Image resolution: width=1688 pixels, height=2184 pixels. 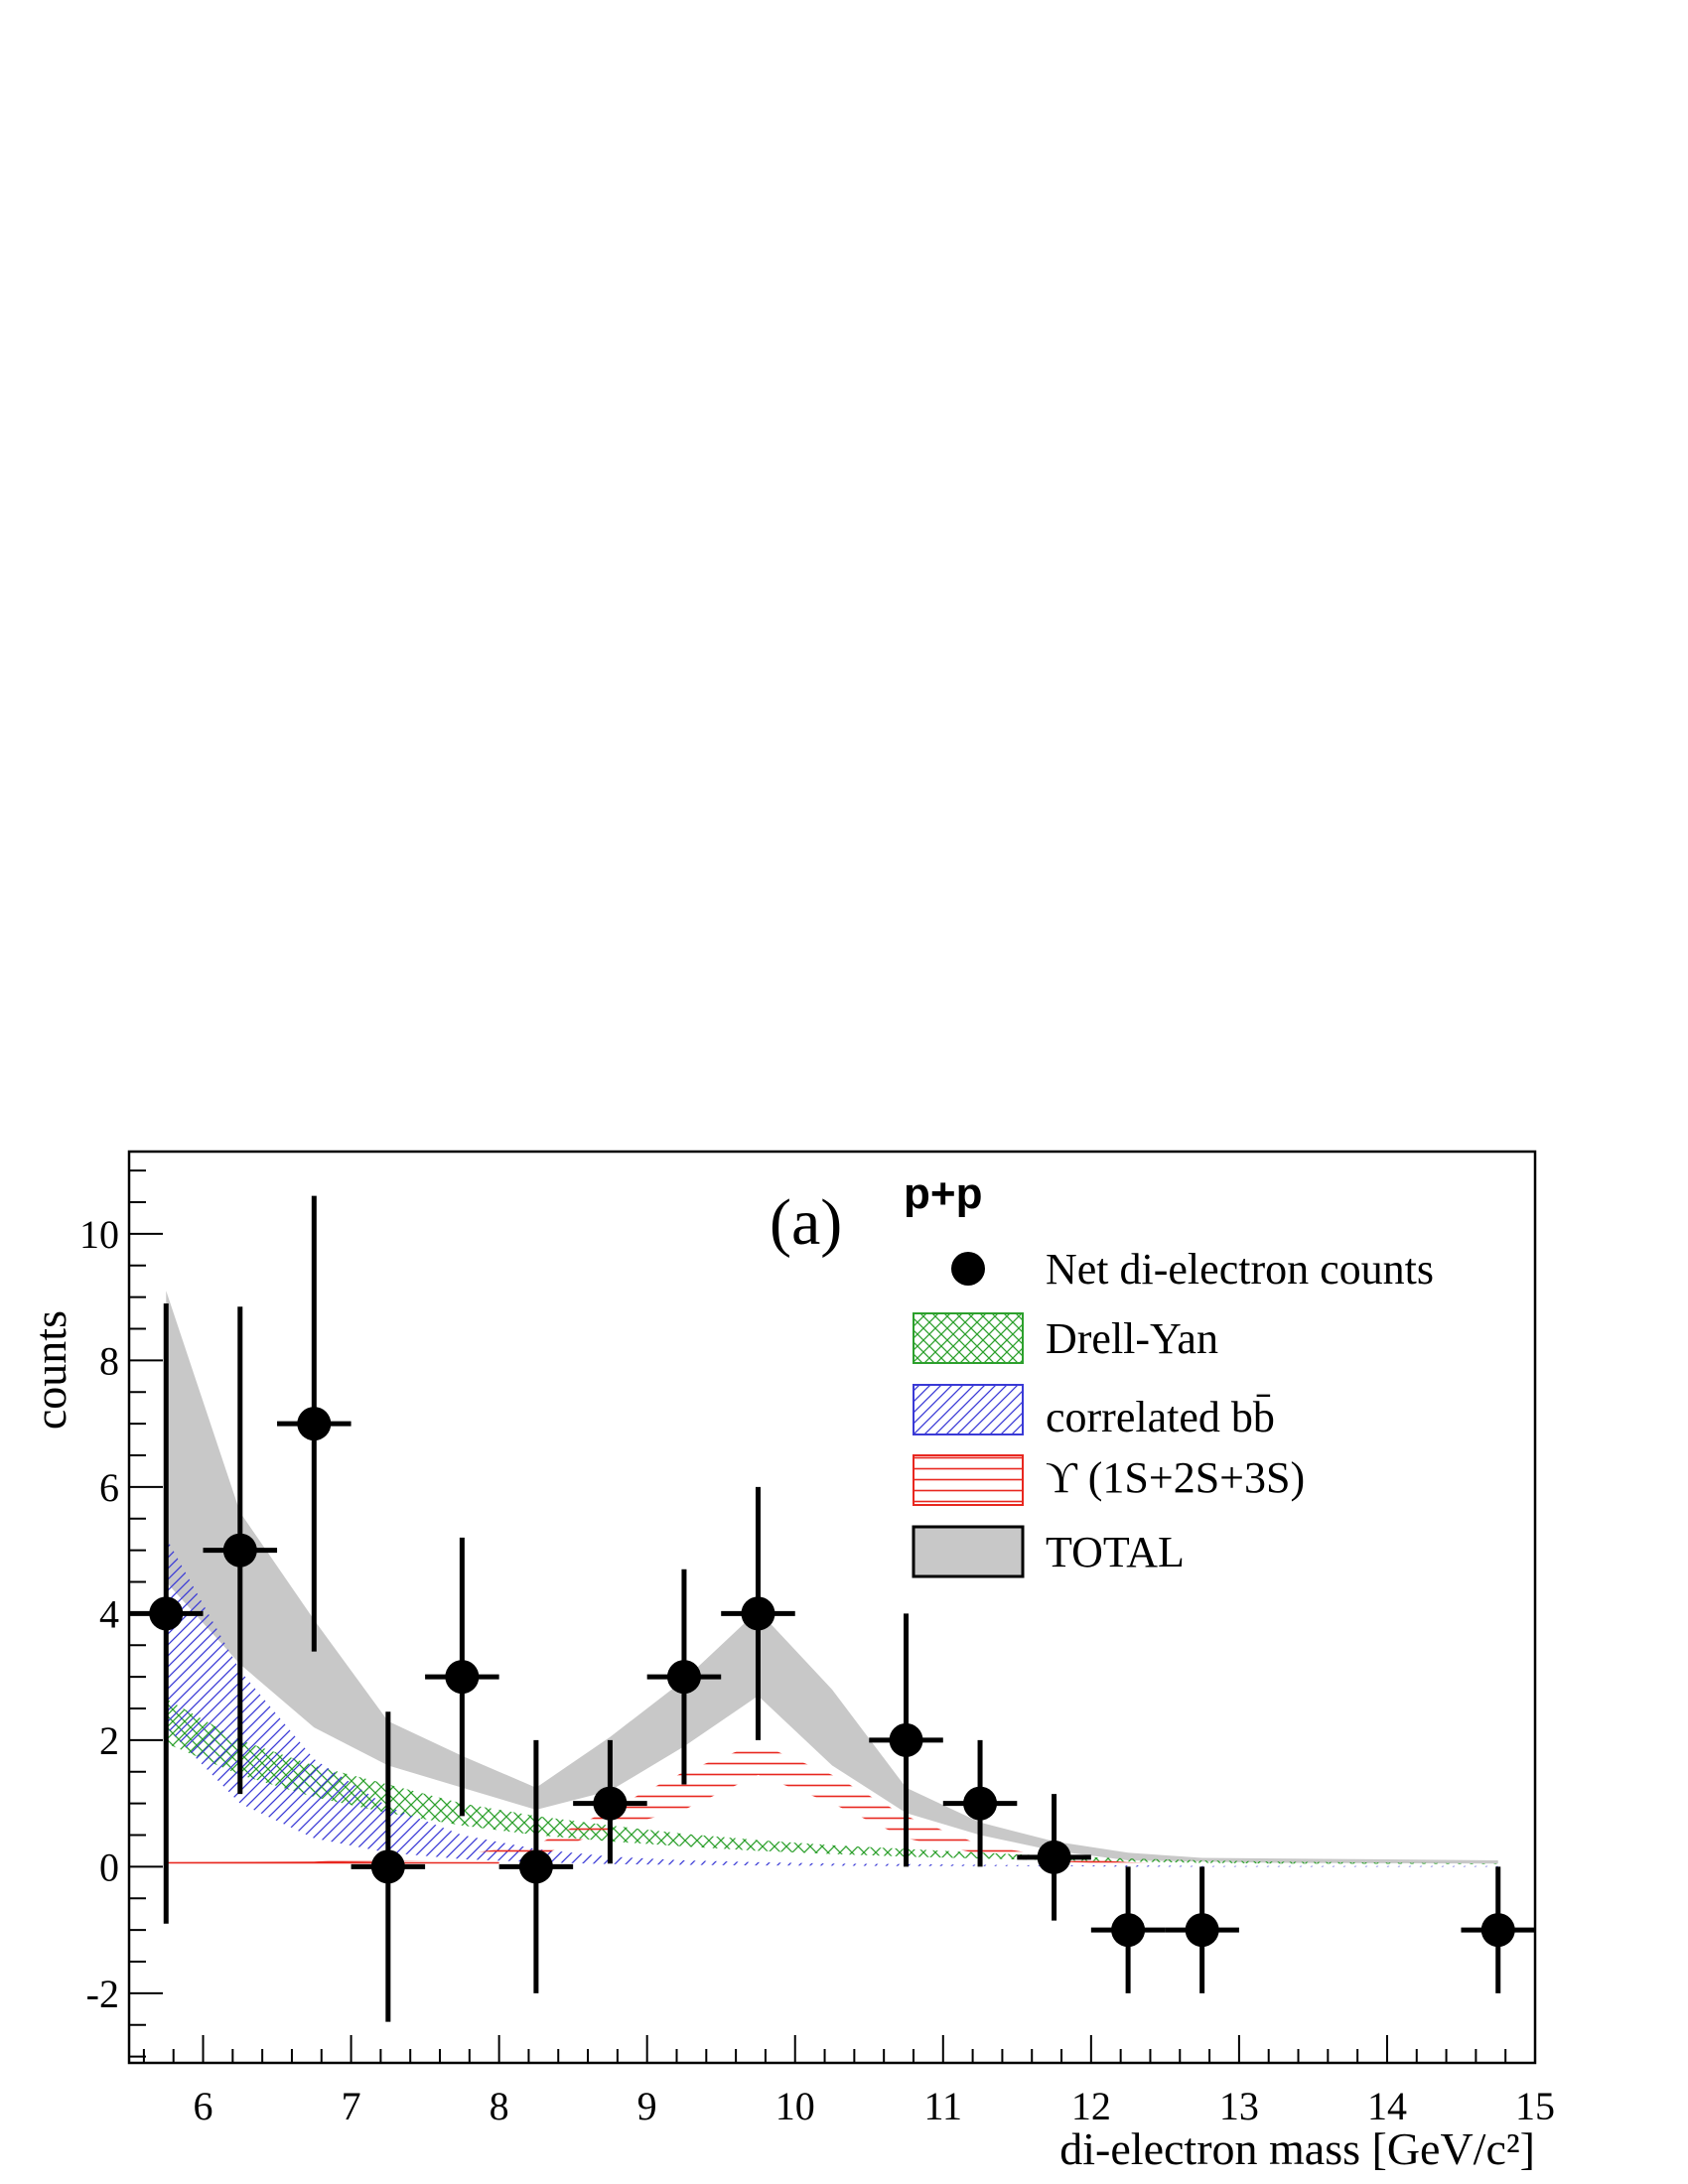 What do you see at coordinates (1091, 2106) in the screenshot?
I see `x-tick-label: 12` at bounding box center [1091, 2106].